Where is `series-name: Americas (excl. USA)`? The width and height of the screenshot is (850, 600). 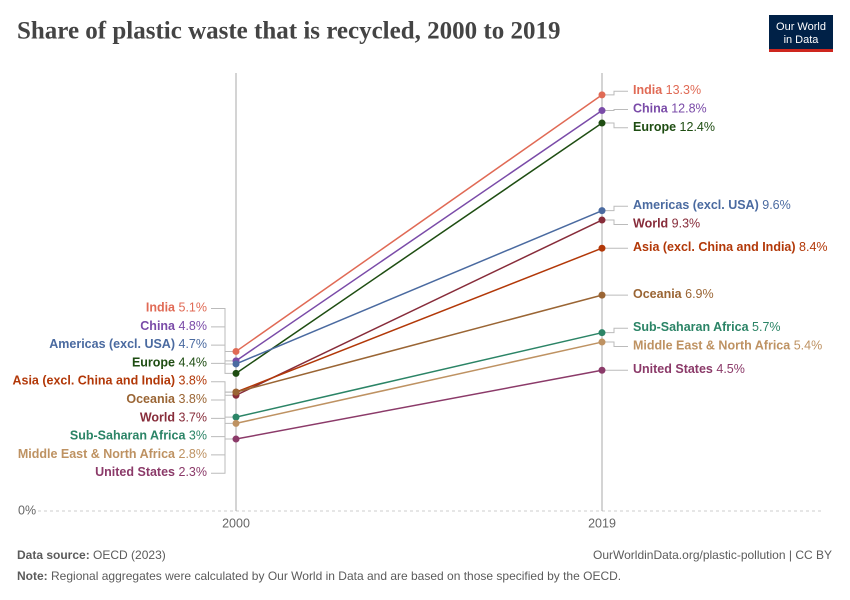 series-name: Americas (excl. USA) is located at coordinates (112, 344).